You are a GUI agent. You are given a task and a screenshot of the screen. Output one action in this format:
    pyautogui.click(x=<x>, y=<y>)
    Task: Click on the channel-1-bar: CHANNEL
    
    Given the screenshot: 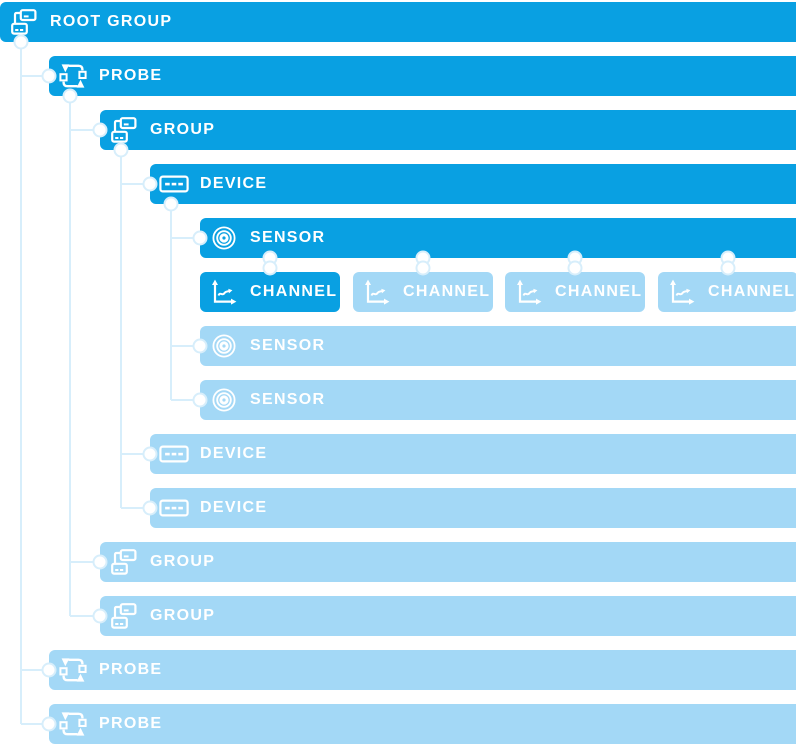 What is the action you would take?
    pyautogui.click(x=270, y=292)
    